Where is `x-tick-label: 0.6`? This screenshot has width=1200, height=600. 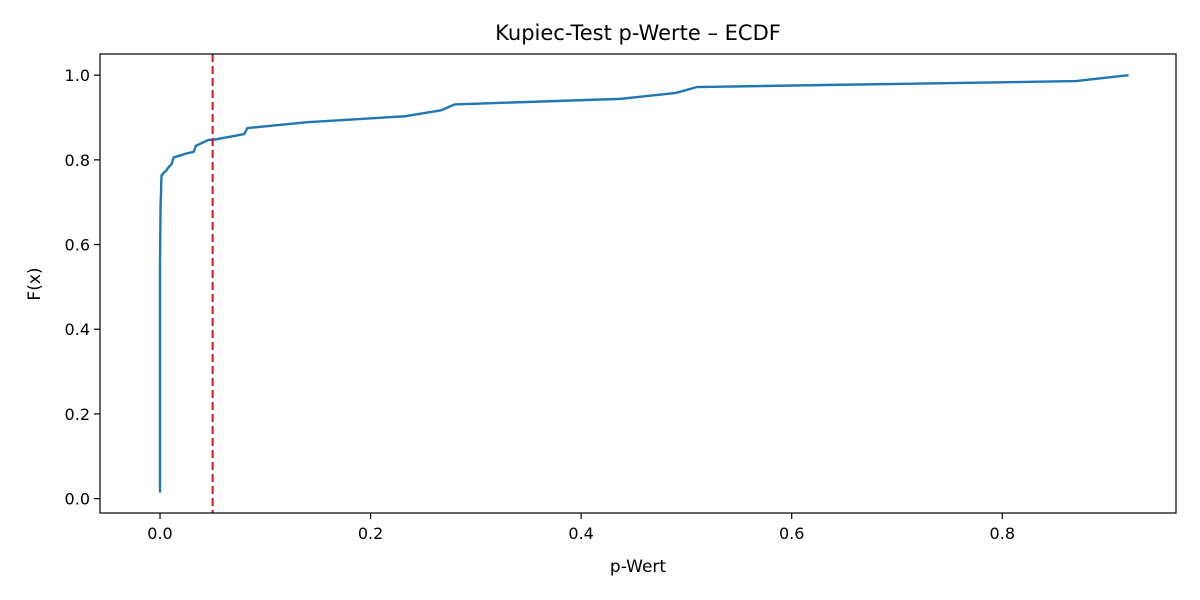 x-tick-label: 0.6 is located at coordinates (791, 533).